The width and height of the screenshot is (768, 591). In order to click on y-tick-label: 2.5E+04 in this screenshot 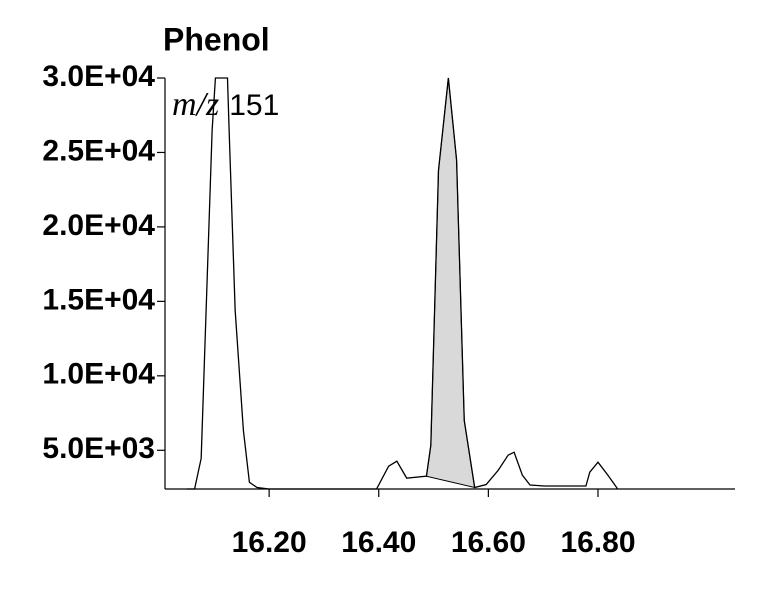, I will do `click(98, 150)`.